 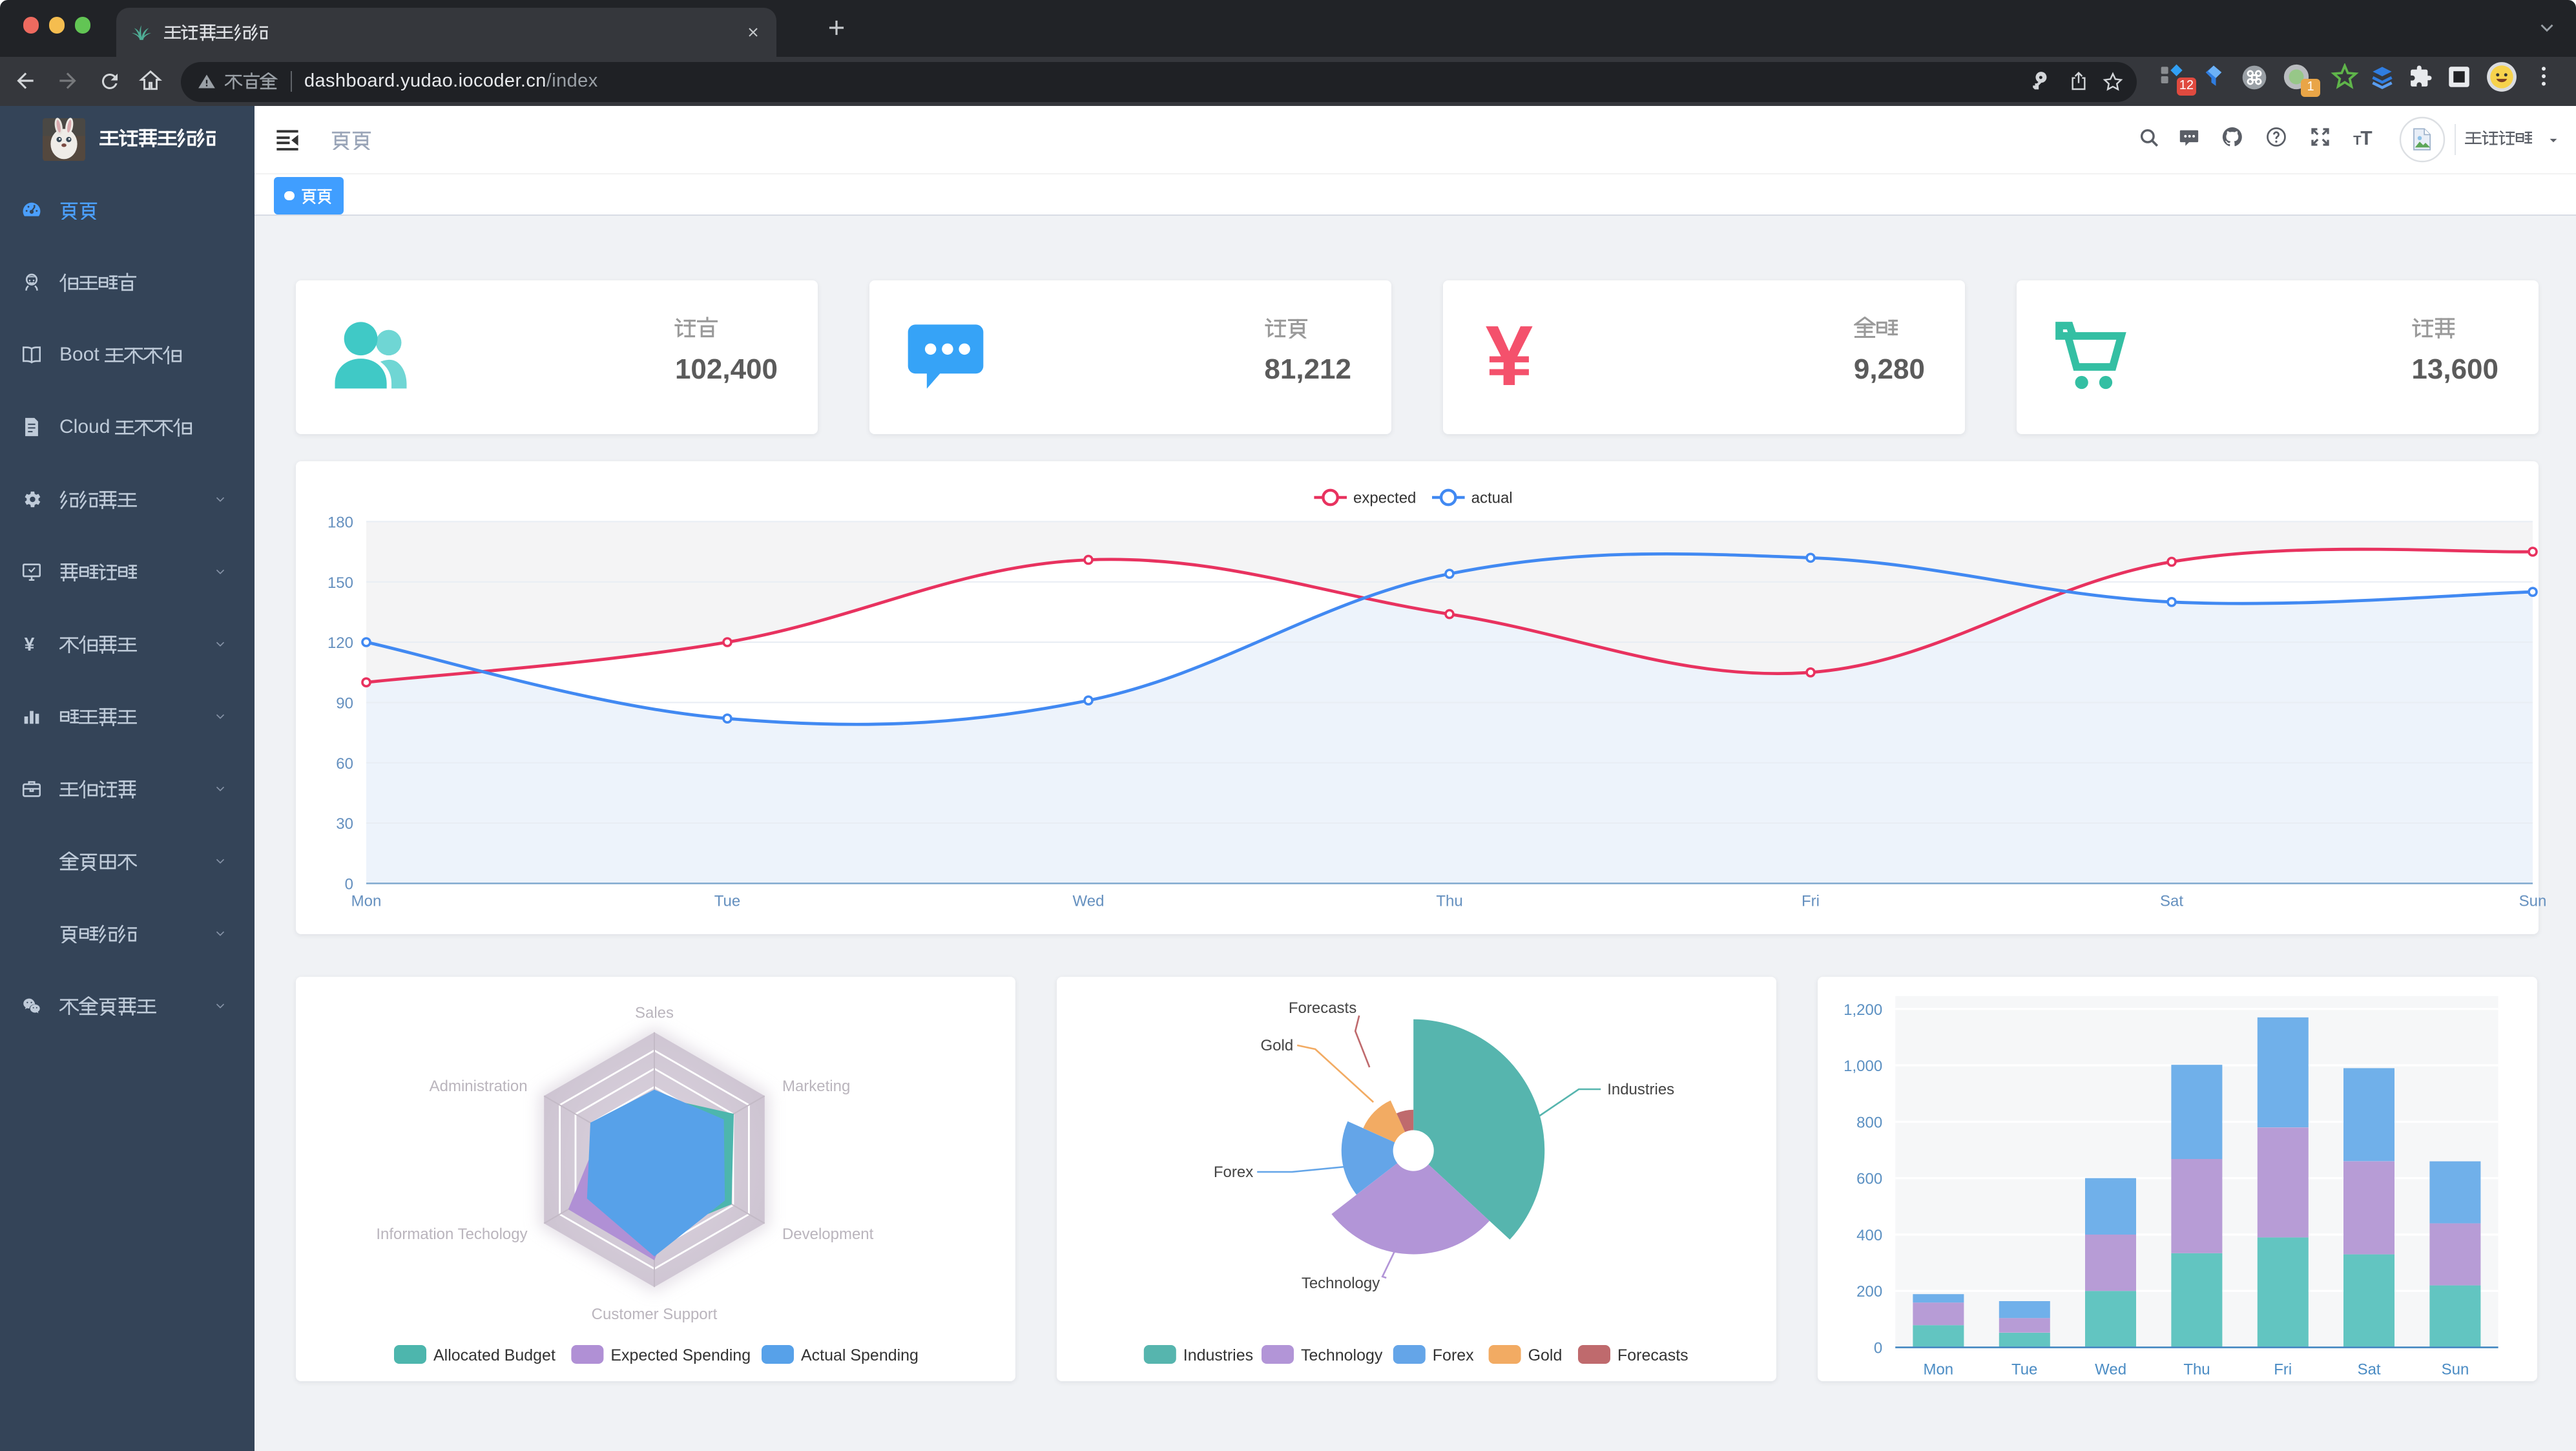 I want to click on svg-text: 90, so click(x=344, y=703).